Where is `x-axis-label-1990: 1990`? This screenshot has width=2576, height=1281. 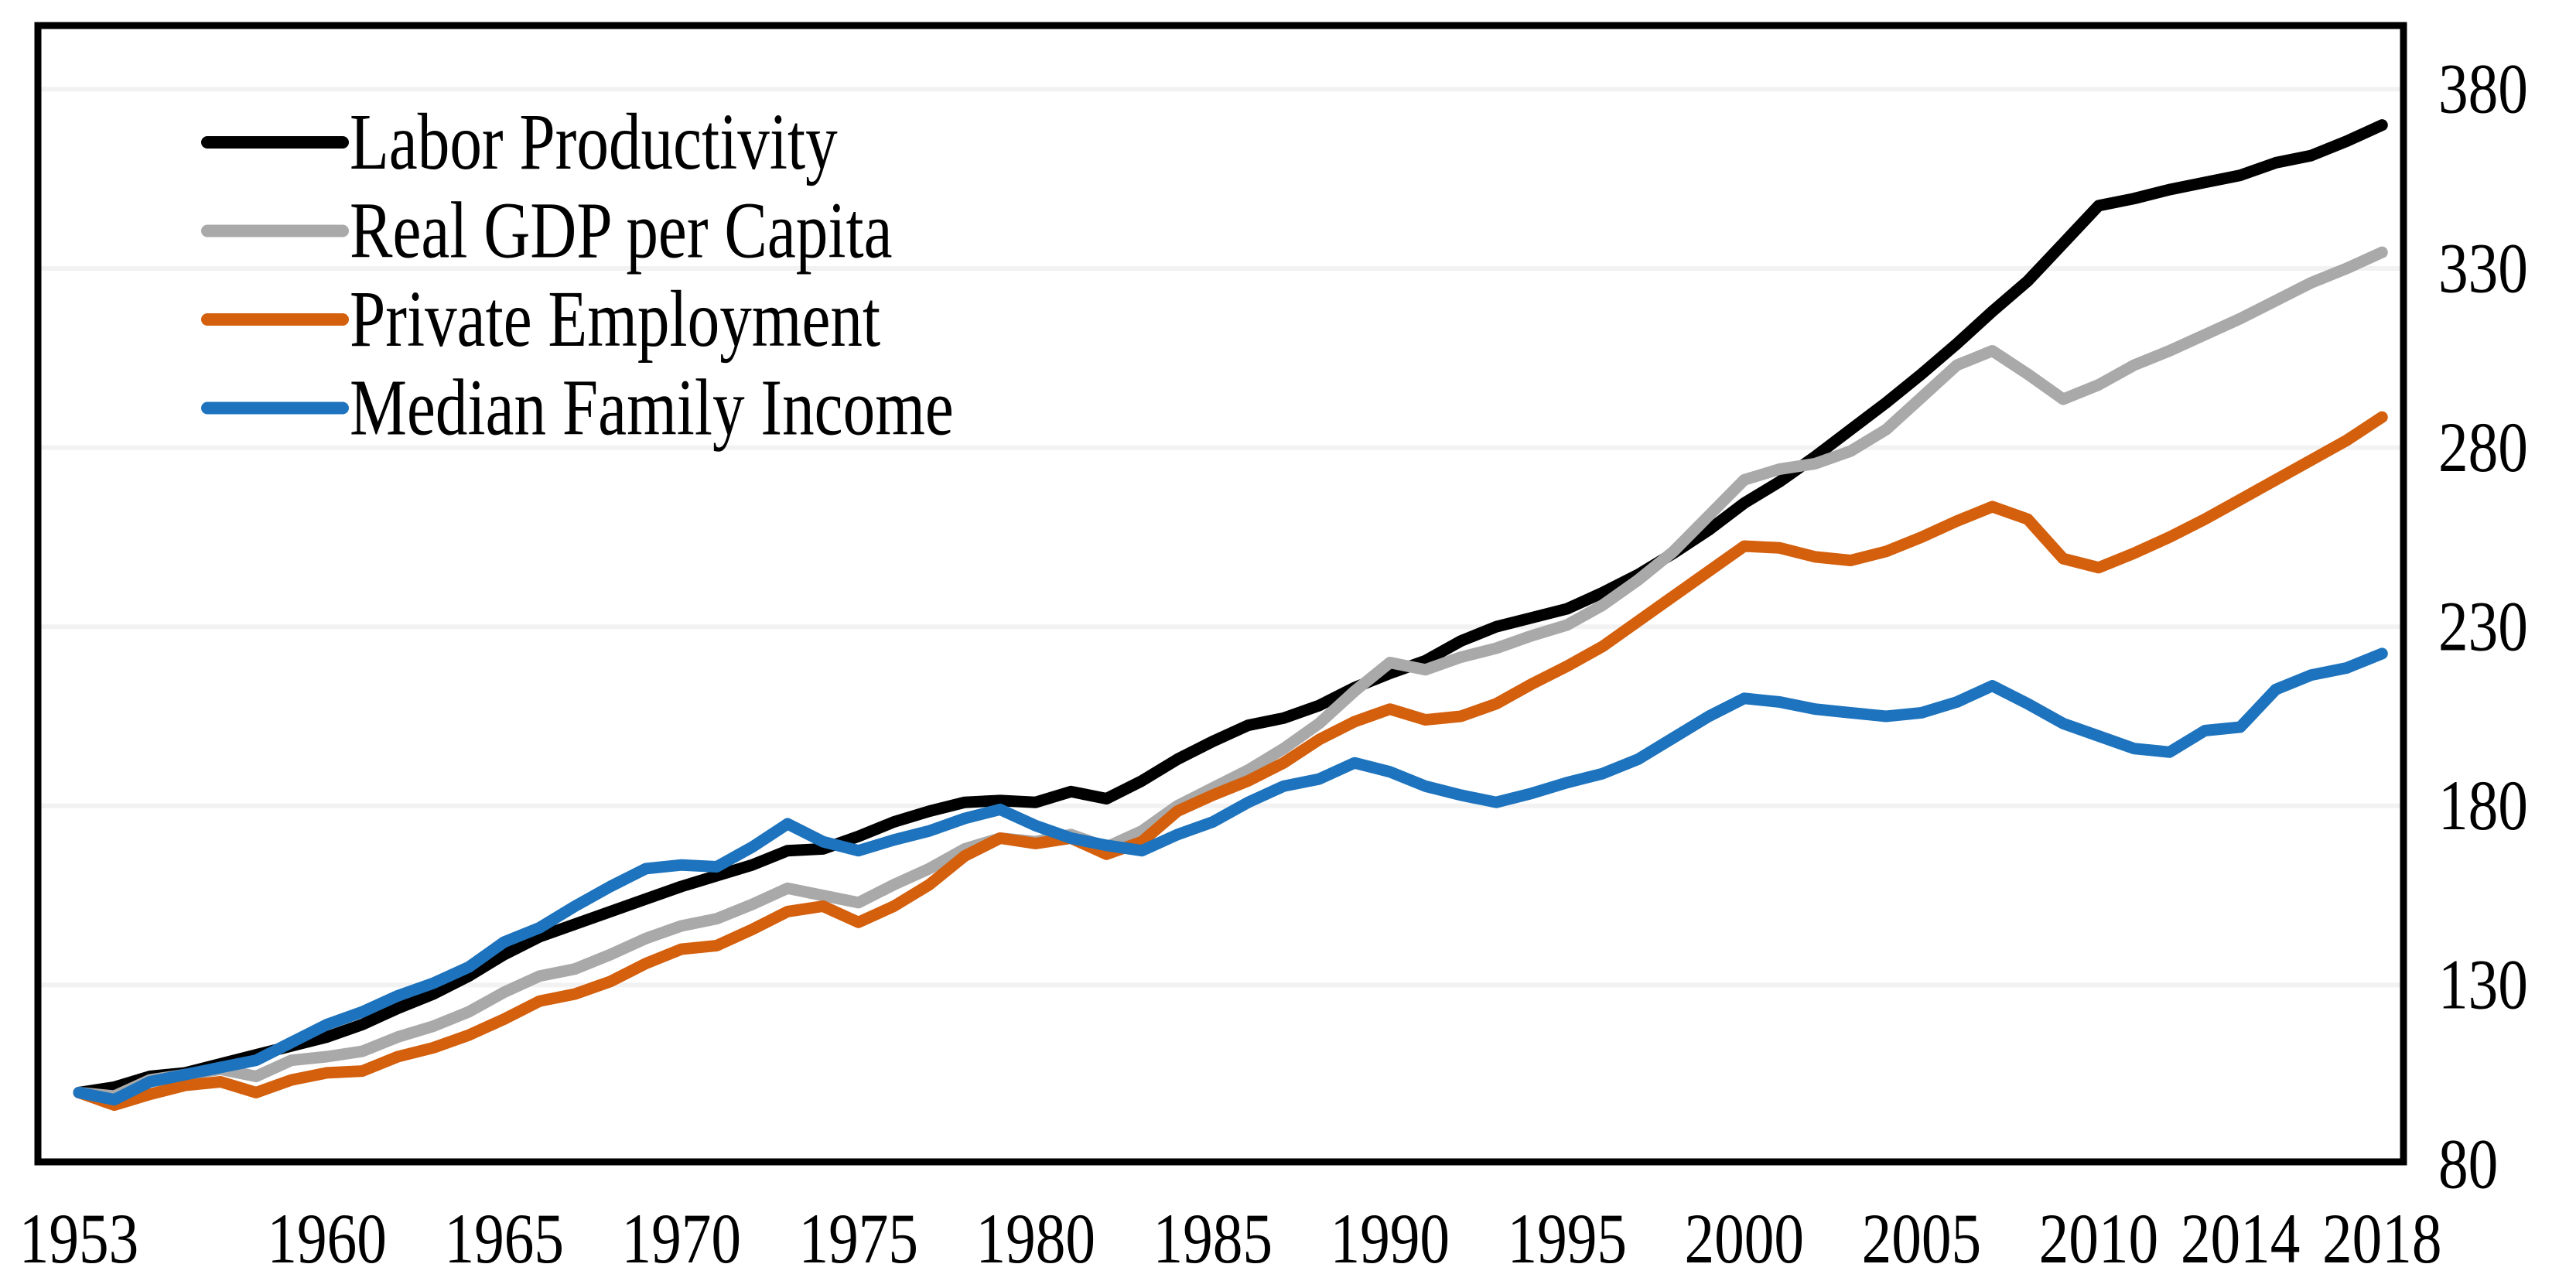 x-axis-label-1990: 1990 is located at coordinates (1390, 1239).